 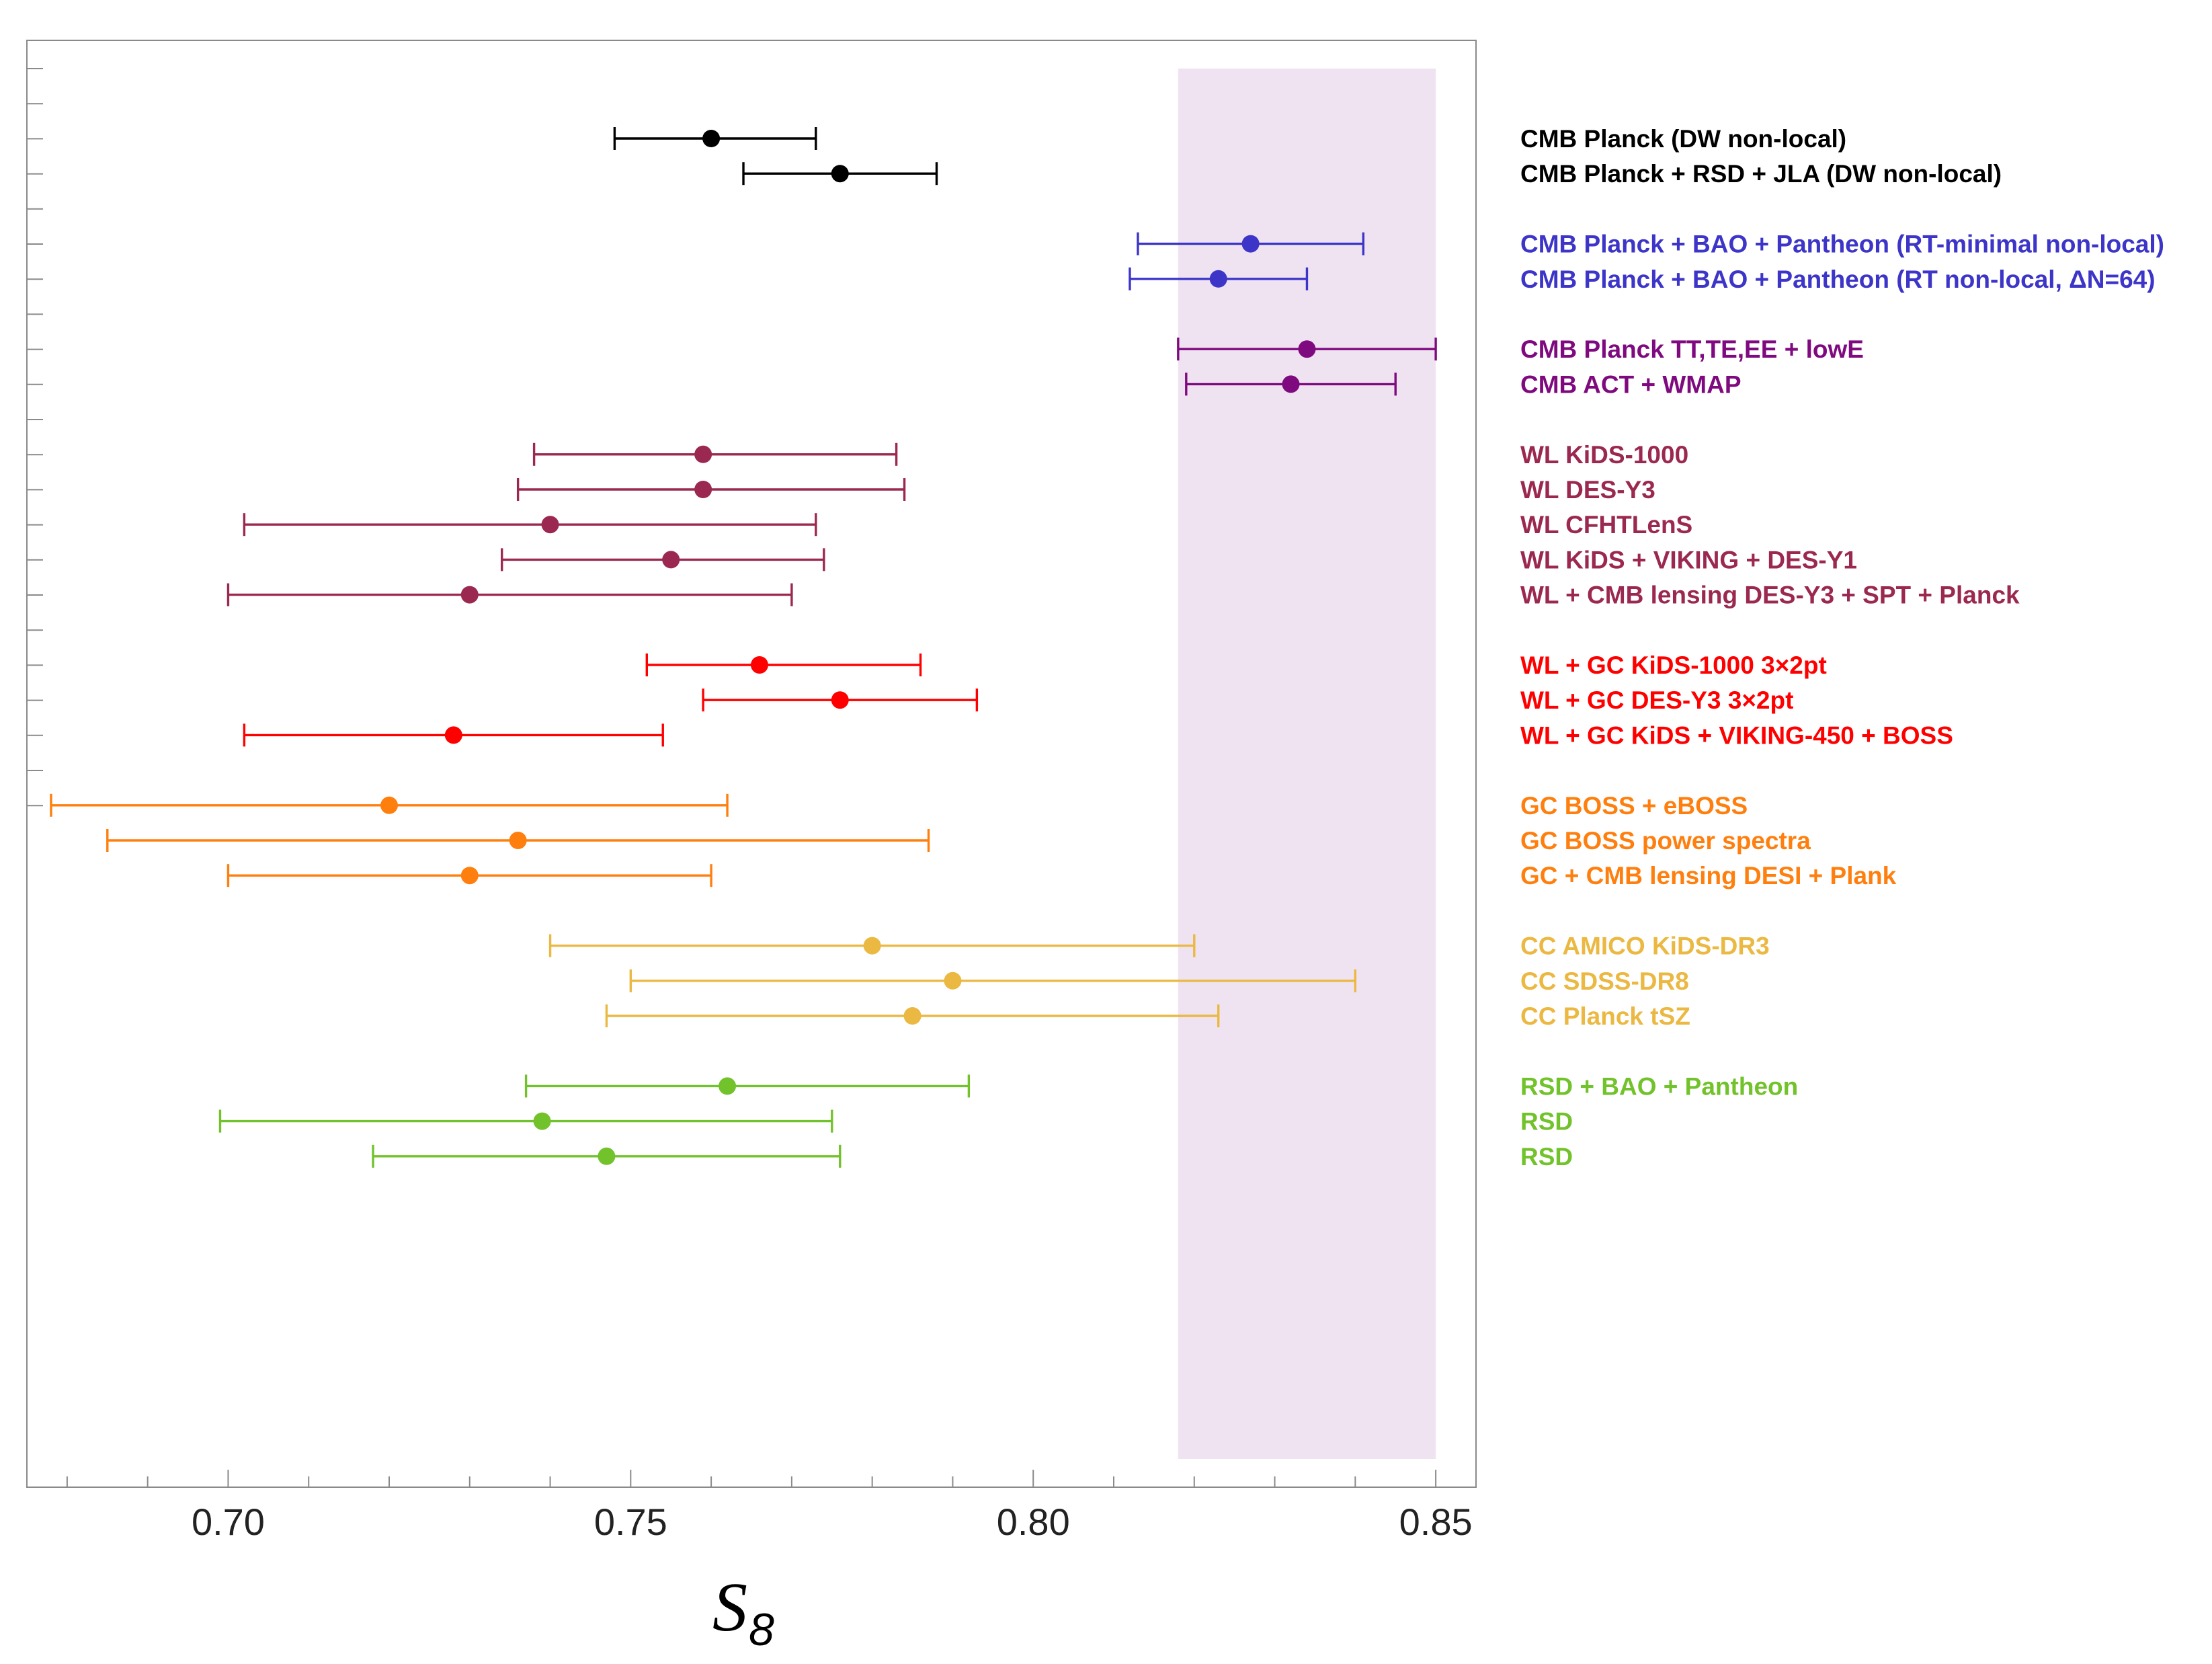 What do you see at coordinates (1761, 174) in the screenshot?
I see `legend-label: CMB Planck + RSD + JLA (DW non-local)` at bounding box center [1761, 174].